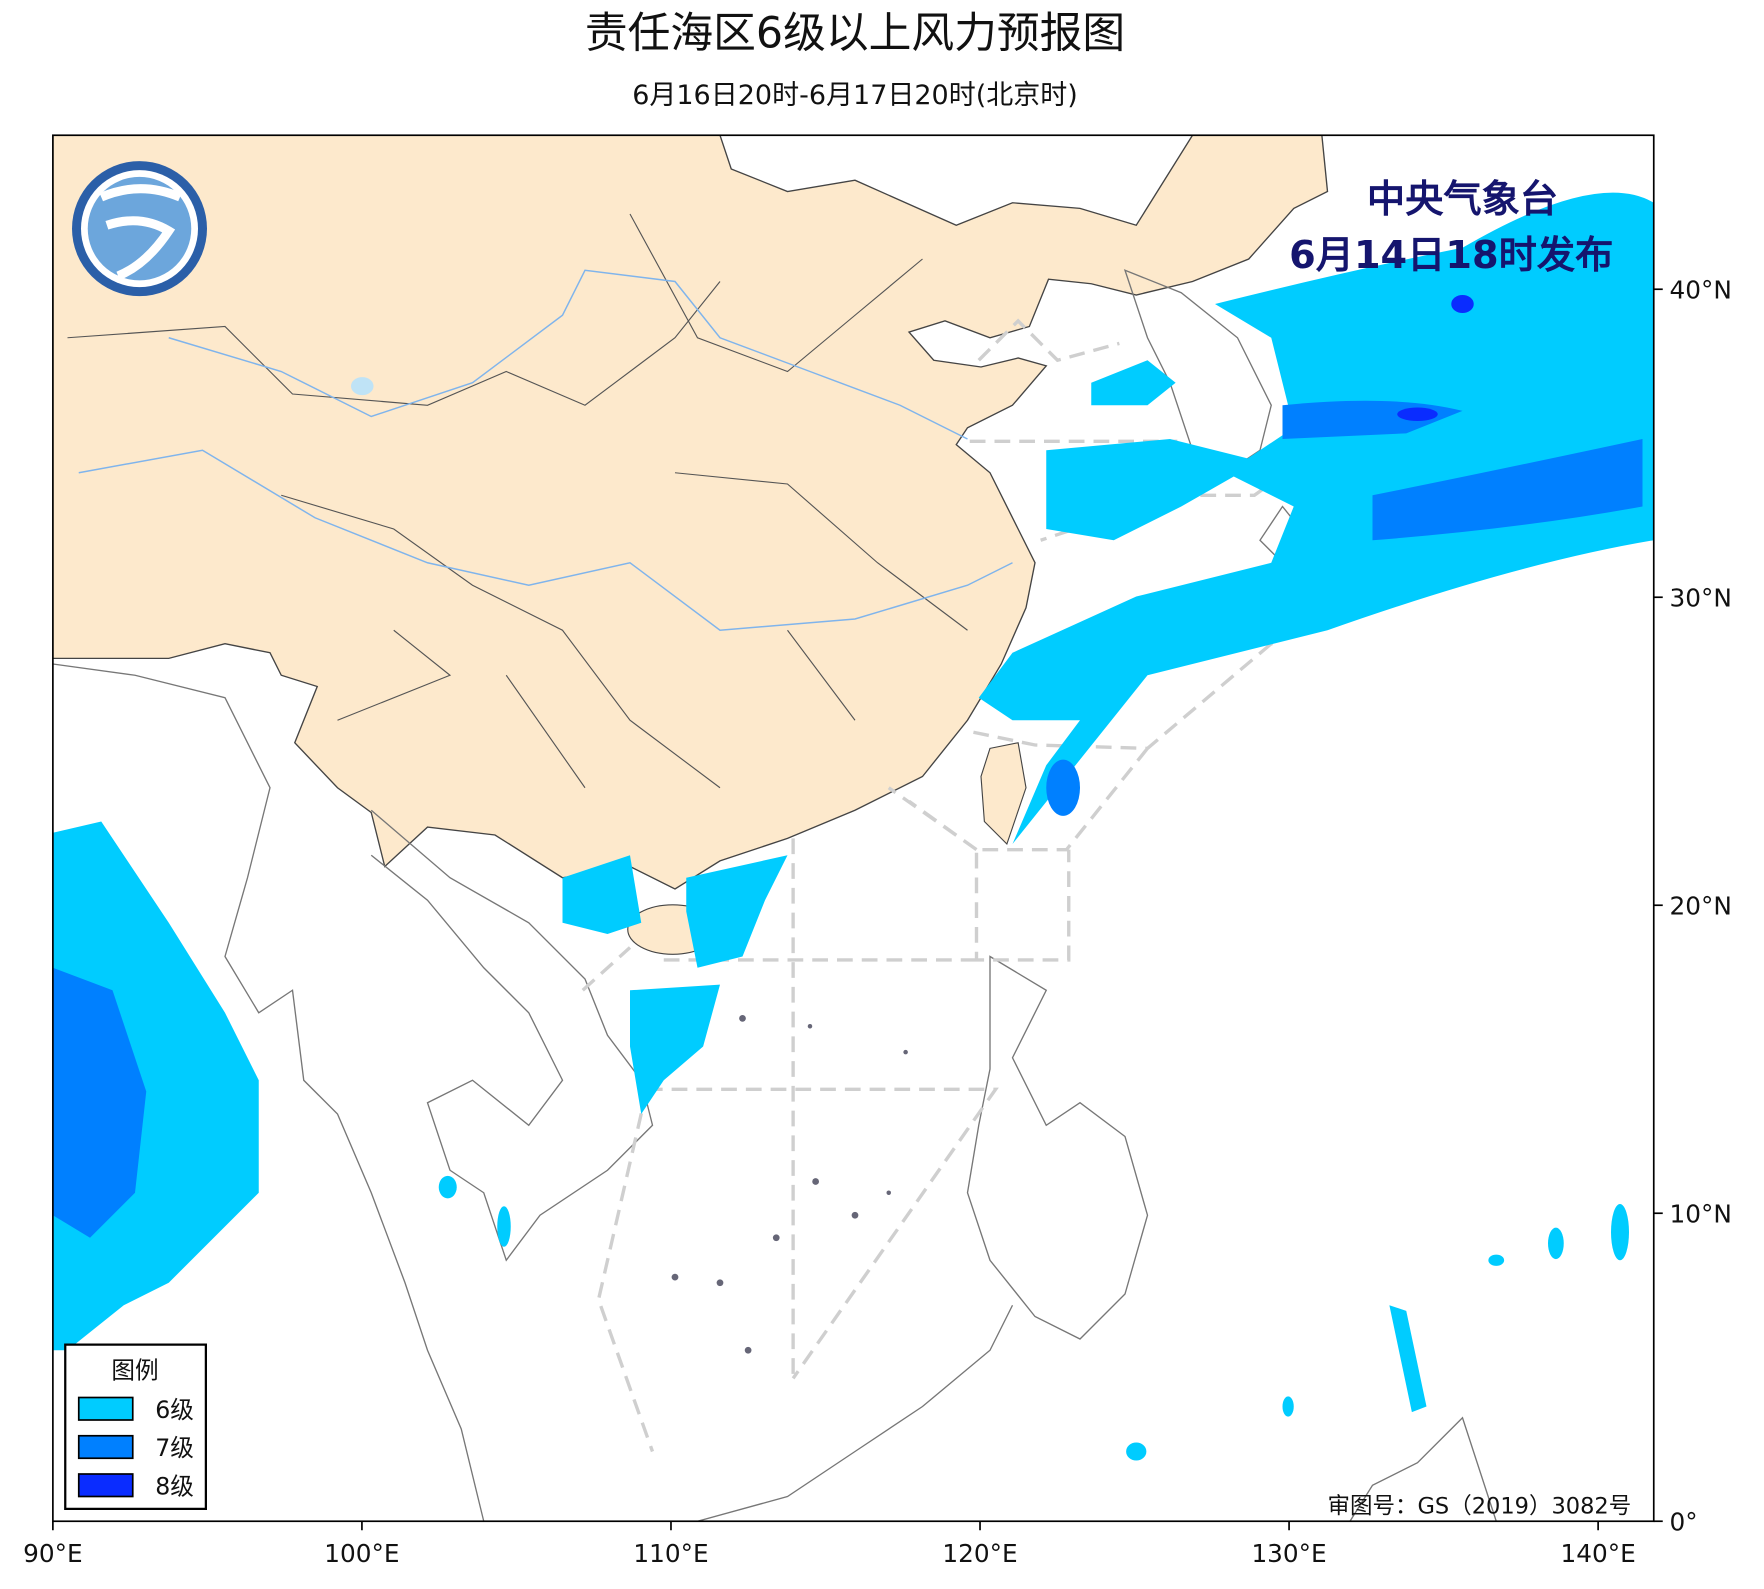 This screenshot has width=1764, height=1589. What do you see at coordinates (1462, 199) in the screenshot?
I see `issuer: 中央气象台` at bounding box center [1462, 199].